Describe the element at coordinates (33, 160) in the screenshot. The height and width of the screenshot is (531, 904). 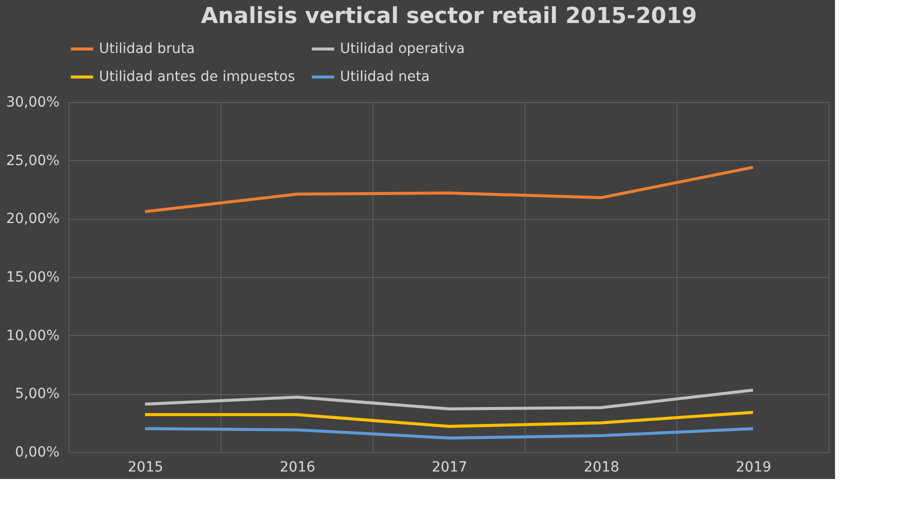
I see `y-tick-label: 25,00%` at that location.